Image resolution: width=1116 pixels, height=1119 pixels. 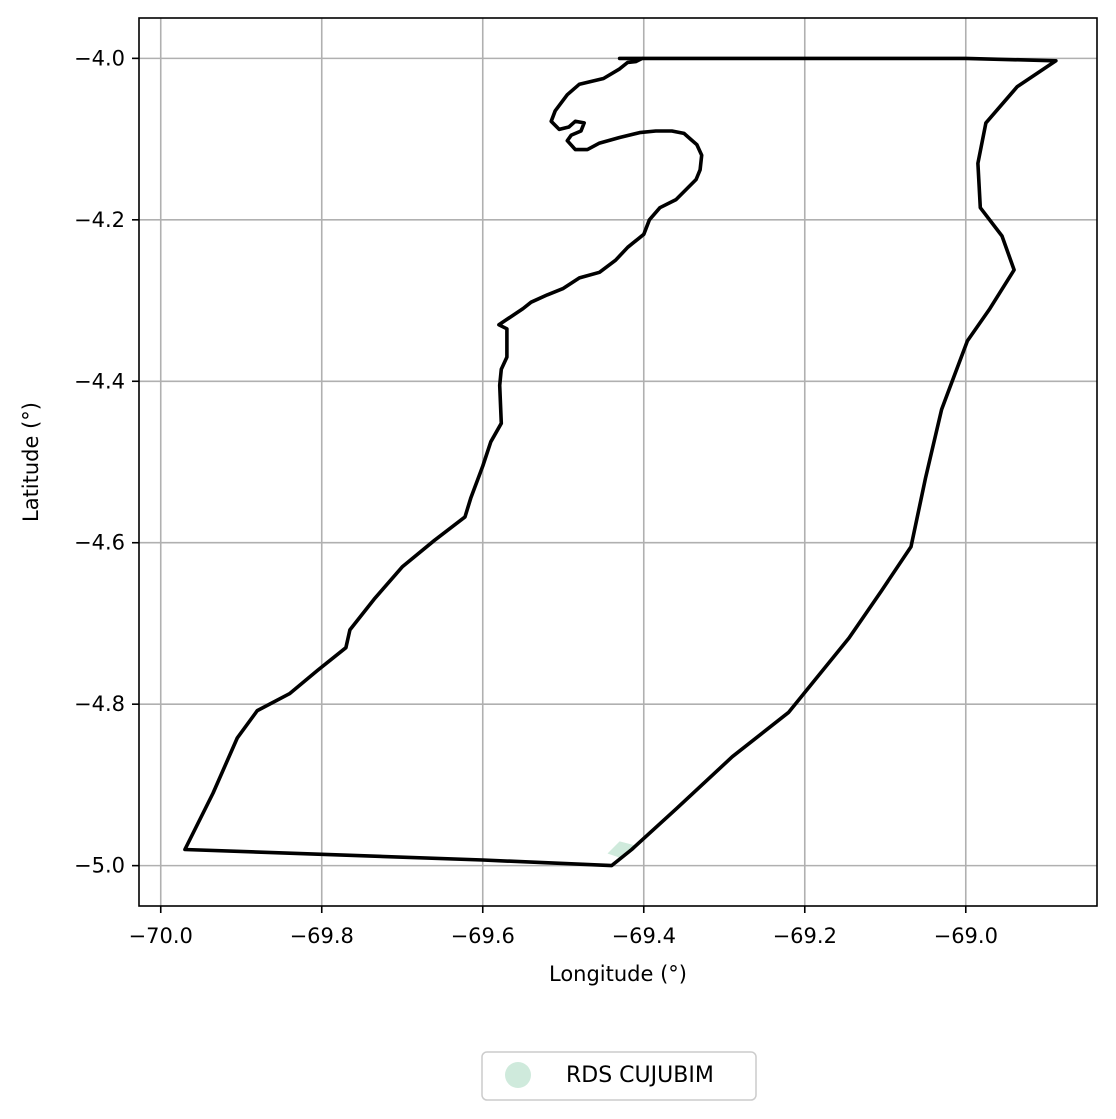 What do you see at coordinates (618, 974) in the screenshot?
I see `x-axis-label: Longitude (°)` at bounding box center [618, 974].